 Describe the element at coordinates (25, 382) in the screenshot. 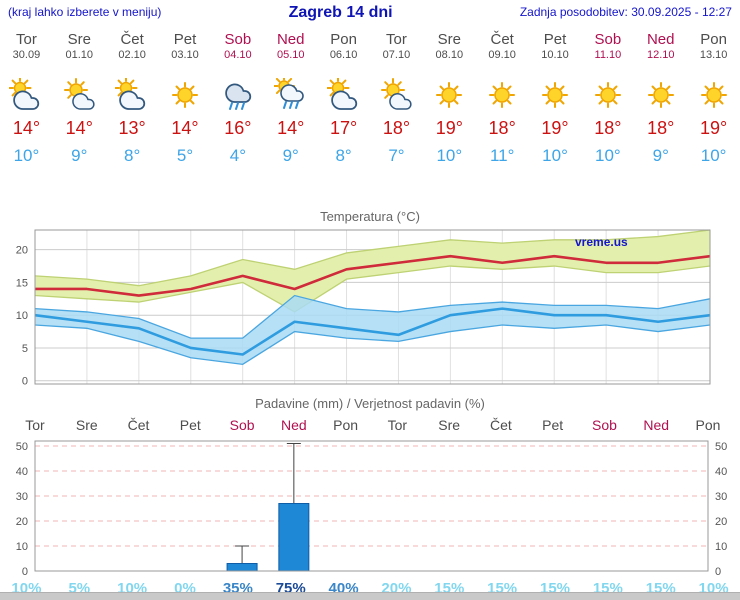

I see `y-axis-tick-label: 0` at that location.